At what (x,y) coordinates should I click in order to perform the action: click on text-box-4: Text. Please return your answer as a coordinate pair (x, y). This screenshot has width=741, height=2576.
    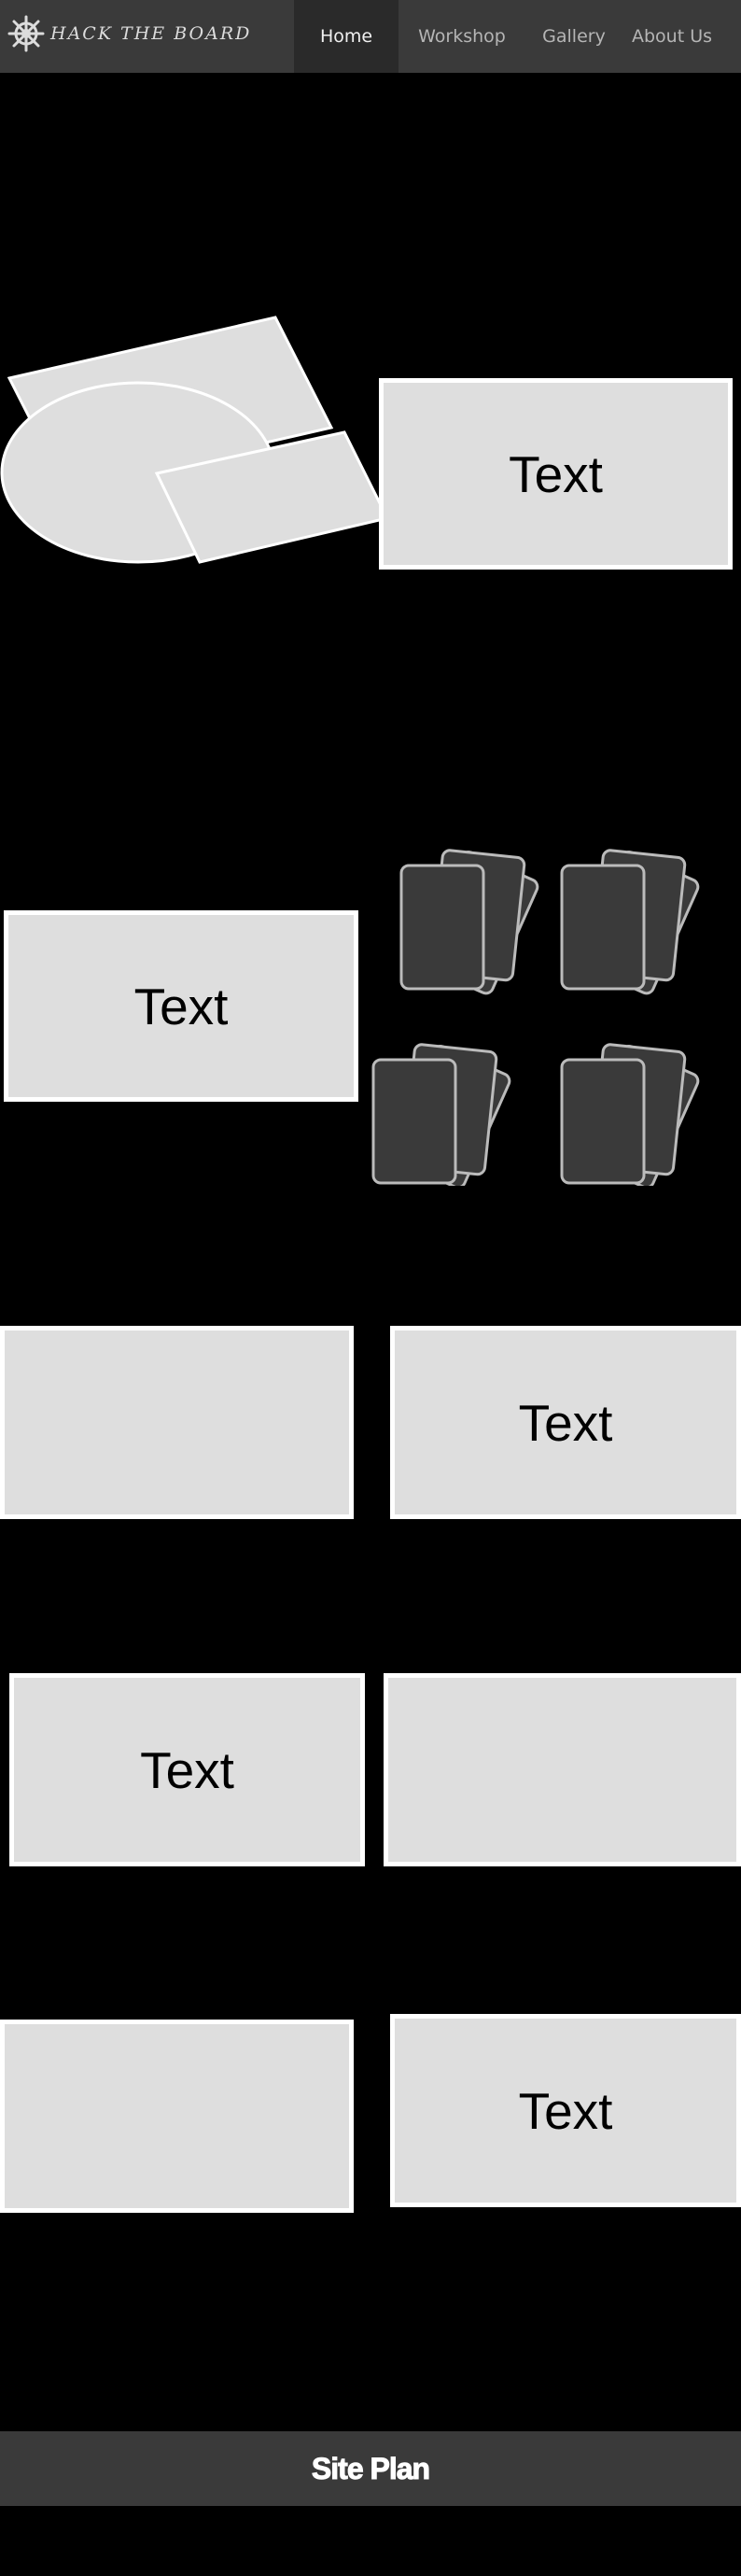
    Looking at the image, I should click on (187, 1769).